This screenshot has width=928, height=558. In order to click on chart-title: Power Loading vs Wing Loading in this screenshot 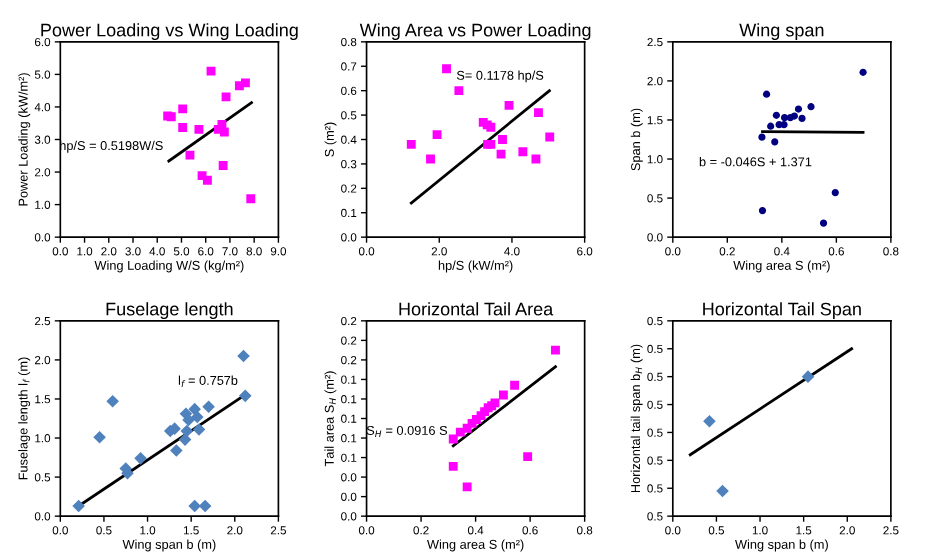, I will do `click(169, 32)`.